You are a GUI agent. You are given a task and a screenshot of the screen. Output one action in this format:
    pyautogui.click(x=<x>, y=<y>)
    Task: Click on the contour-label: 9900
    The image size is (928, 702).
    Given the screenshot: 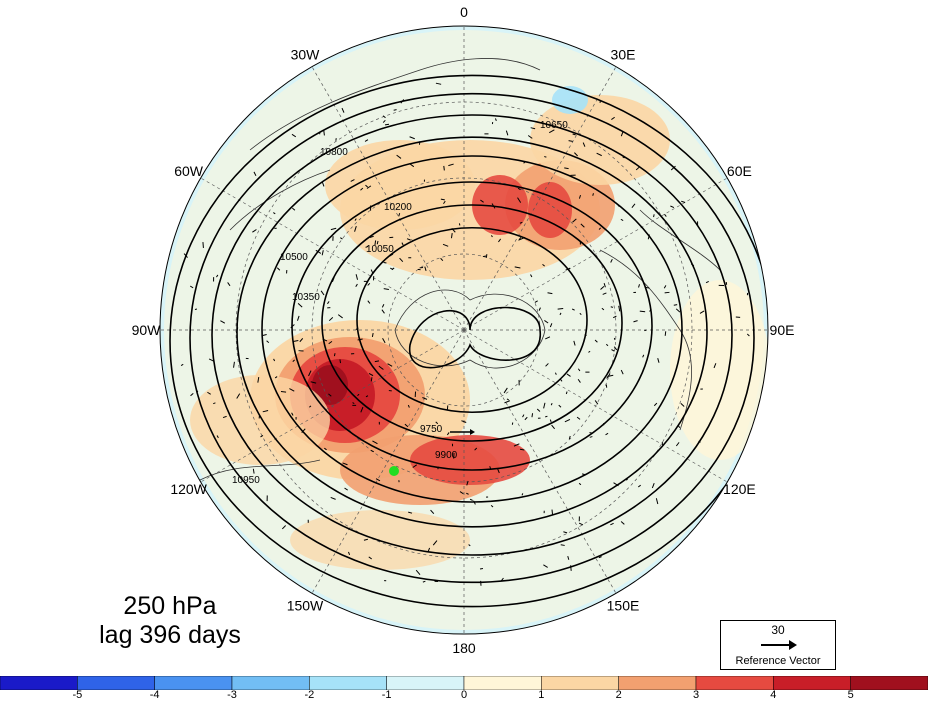 What is the action you would take?
    pyautogui.click(x=446, y=455)
    